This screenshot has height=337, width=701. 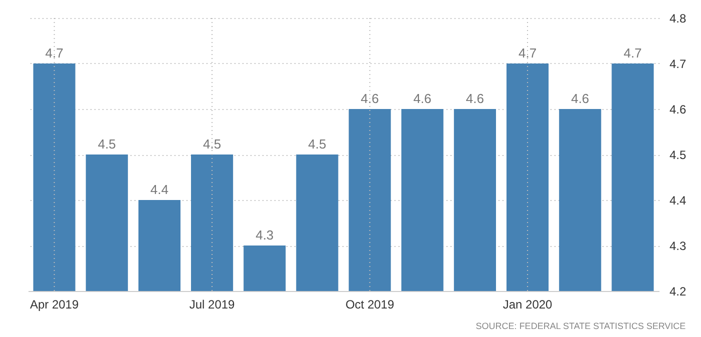 What do you see at coordinates (54, 305) in the screenshot?
I see `x-tick-label: Apr 2019` at bounding box center [54, 305].